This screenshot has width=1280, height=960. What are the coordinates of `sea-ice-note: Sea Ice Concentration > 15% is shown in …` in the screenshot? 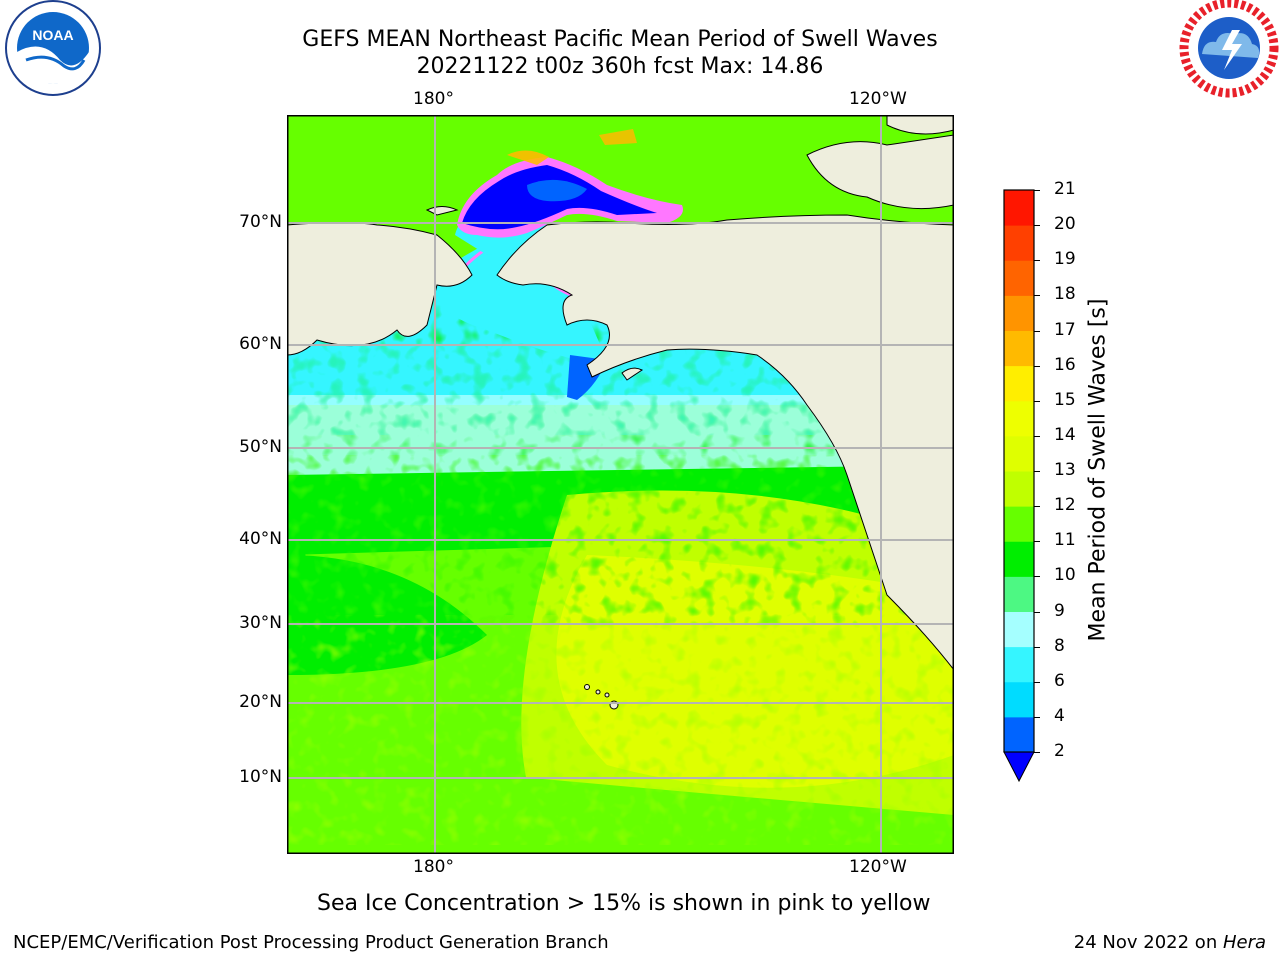 It's located at (624, 903).